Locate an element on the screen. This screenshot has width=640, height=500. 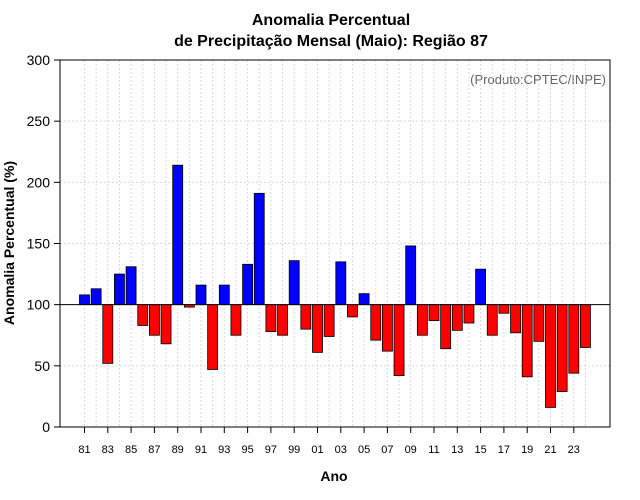
x-tick-label: 89 is located at coordinates (178, 450).